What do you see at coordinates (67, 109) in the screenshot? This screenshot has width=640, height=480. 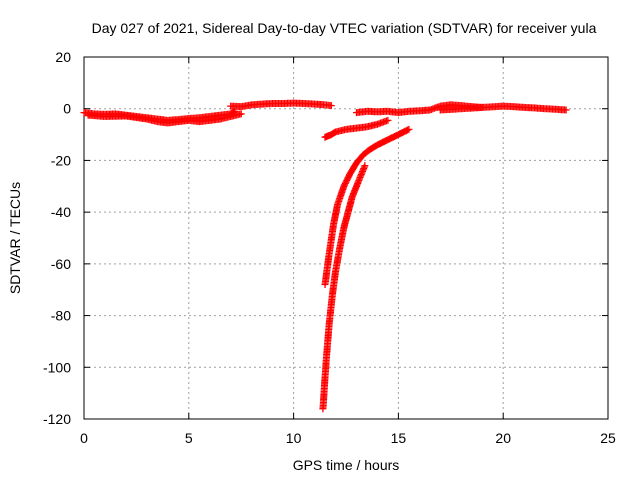 I see `y-tick-label: 0` at bounding box center [67, 109].